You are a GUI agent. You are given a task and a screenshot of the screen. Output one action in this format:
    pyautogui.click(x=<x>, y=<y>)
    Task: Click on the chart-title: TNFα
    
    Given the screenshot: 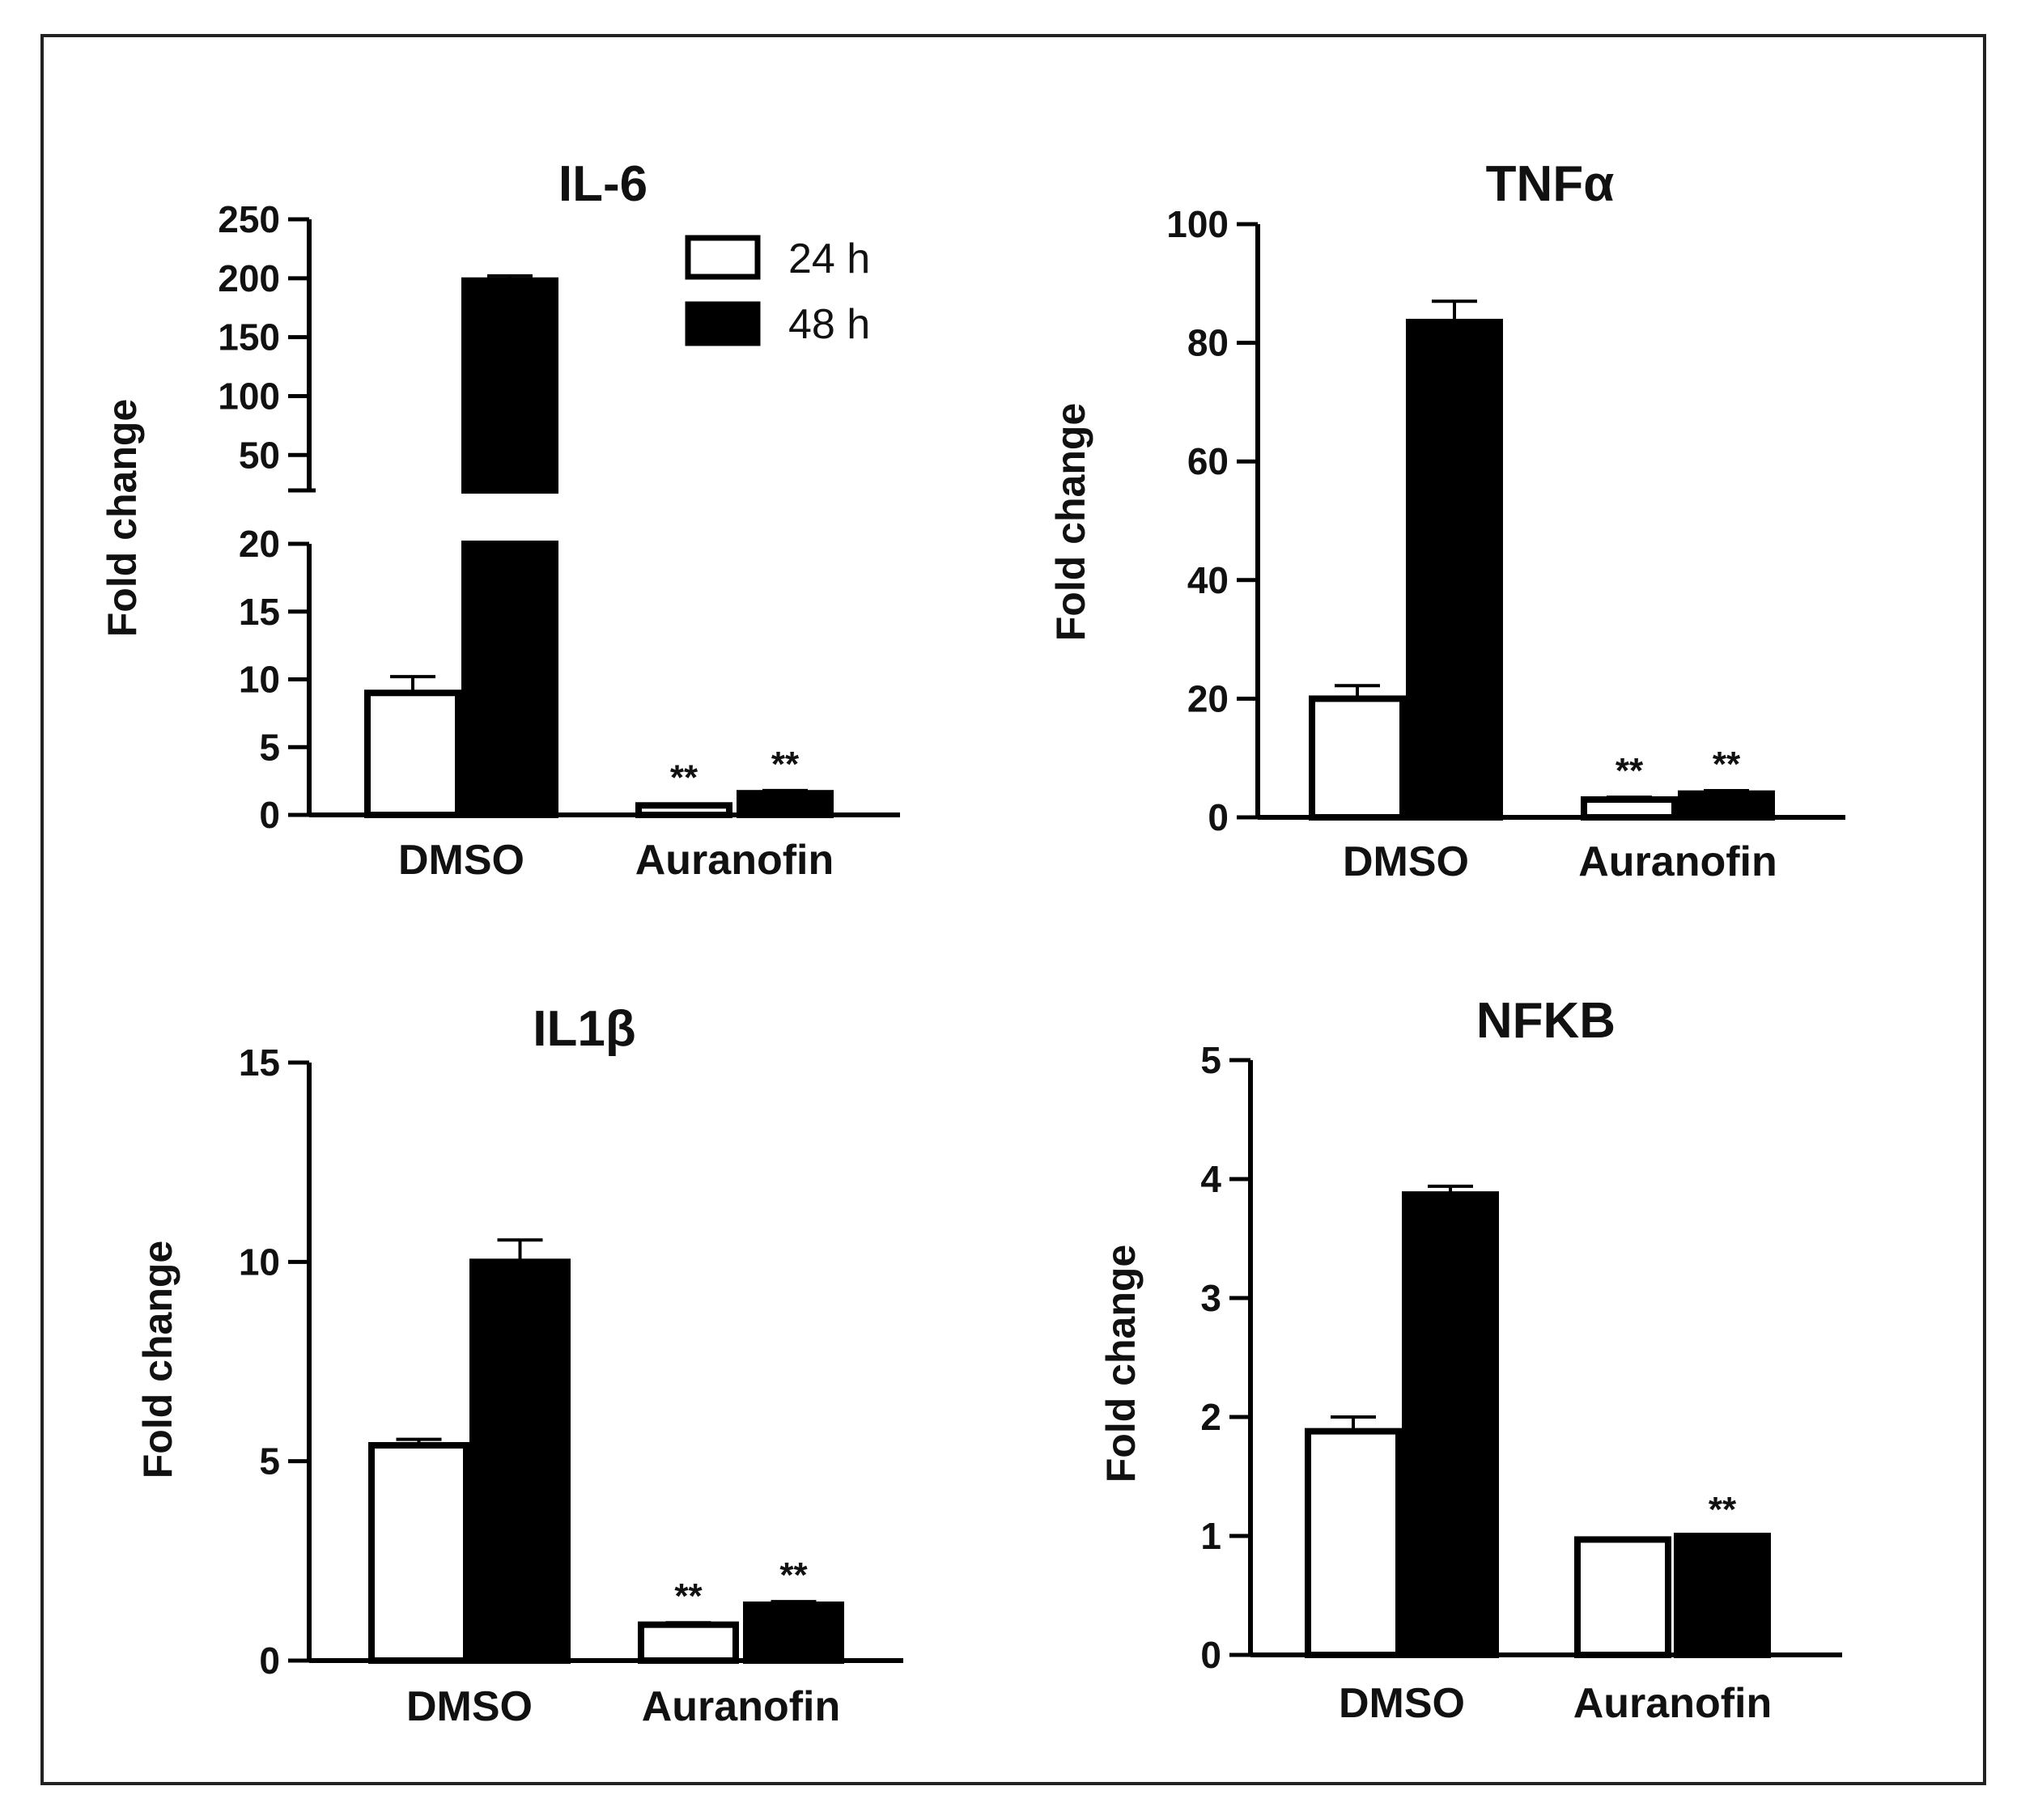 What is the action you would take?
    pyautogui.click(x=1550, y=184)
    